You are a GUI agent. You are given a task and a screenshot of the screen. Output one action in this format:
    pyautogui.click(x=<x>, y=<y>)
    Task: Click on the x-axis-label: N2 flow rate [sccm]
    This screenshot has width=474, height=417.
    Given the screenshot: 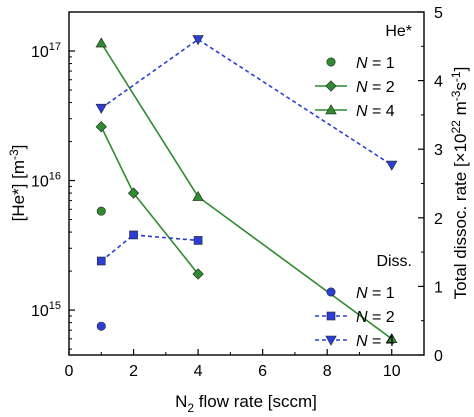 What is the action you would take?
    pyautogui.click(x=246, y=403)
    